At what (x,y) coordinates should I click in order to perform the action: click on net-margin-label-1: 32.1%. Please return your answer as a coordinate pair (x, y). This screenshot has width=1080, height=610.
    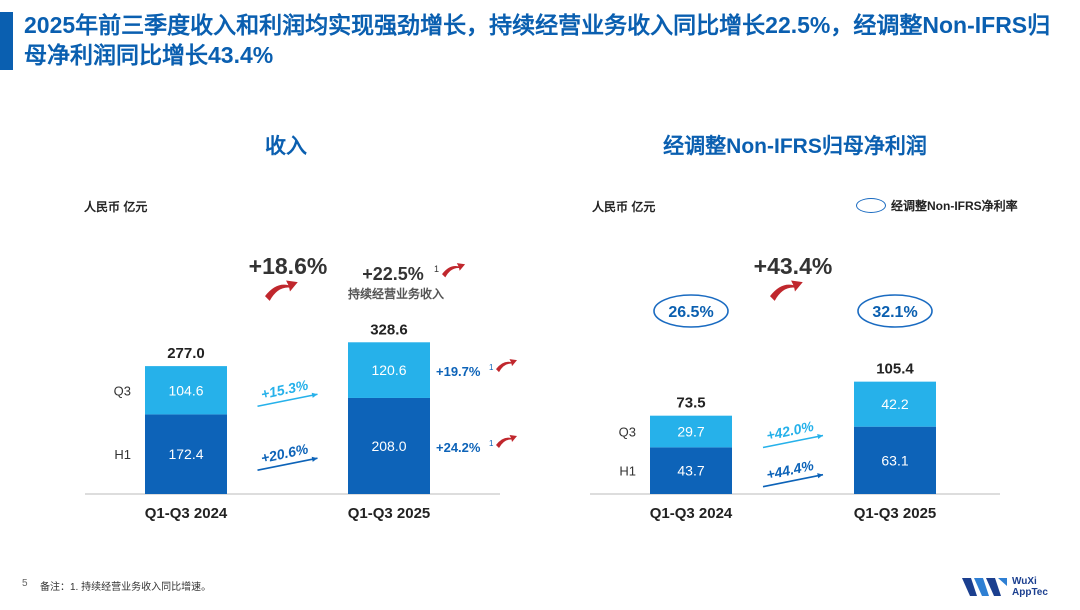
    Looking at the image, I should click on (894, 312).